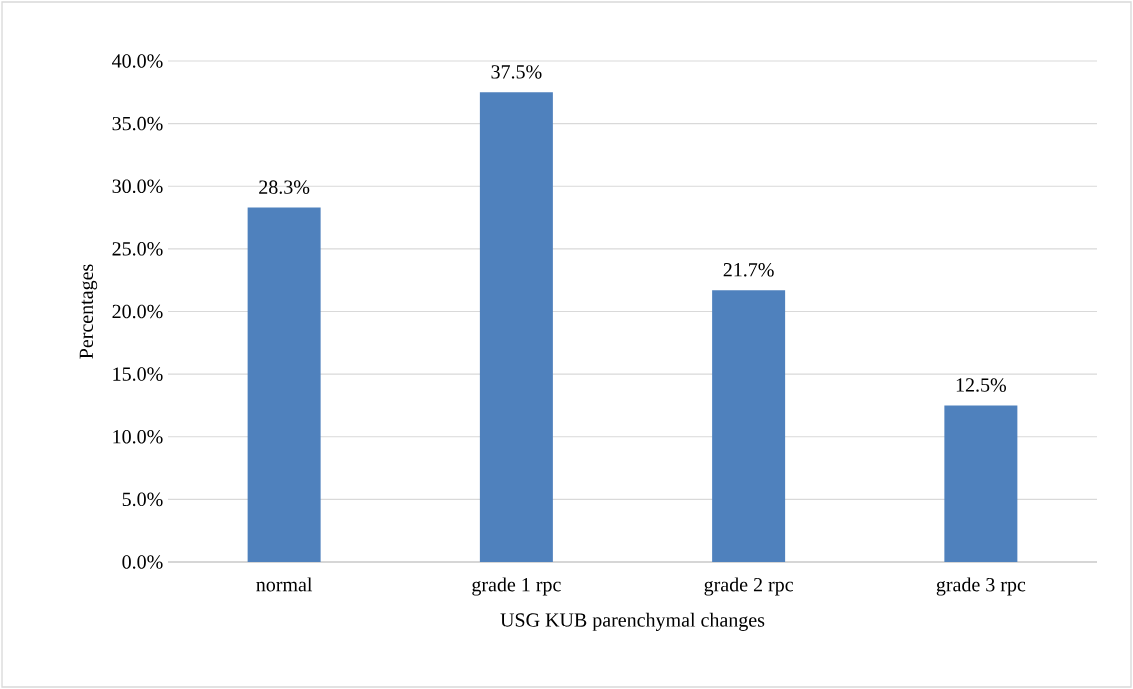 This screenshot has height=689, width=1133. Describe the element at coordinates (284, 187) in the screenshot. I see `data-label: 28.3%` at that location.